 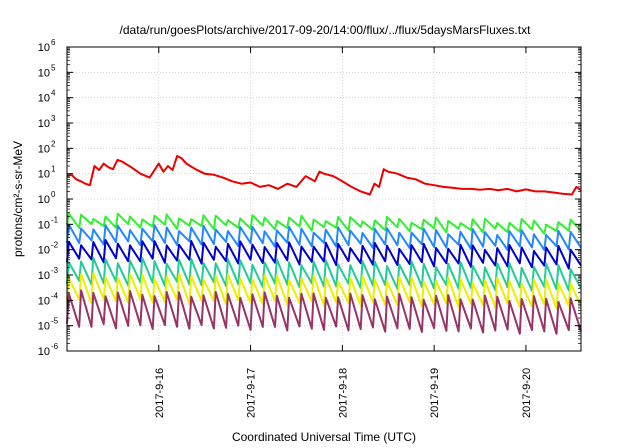 What do you see at coordinates (55, 245) in the screenshot?
I see `y-tick-exponent: -2` at bounding box center [55, 245].